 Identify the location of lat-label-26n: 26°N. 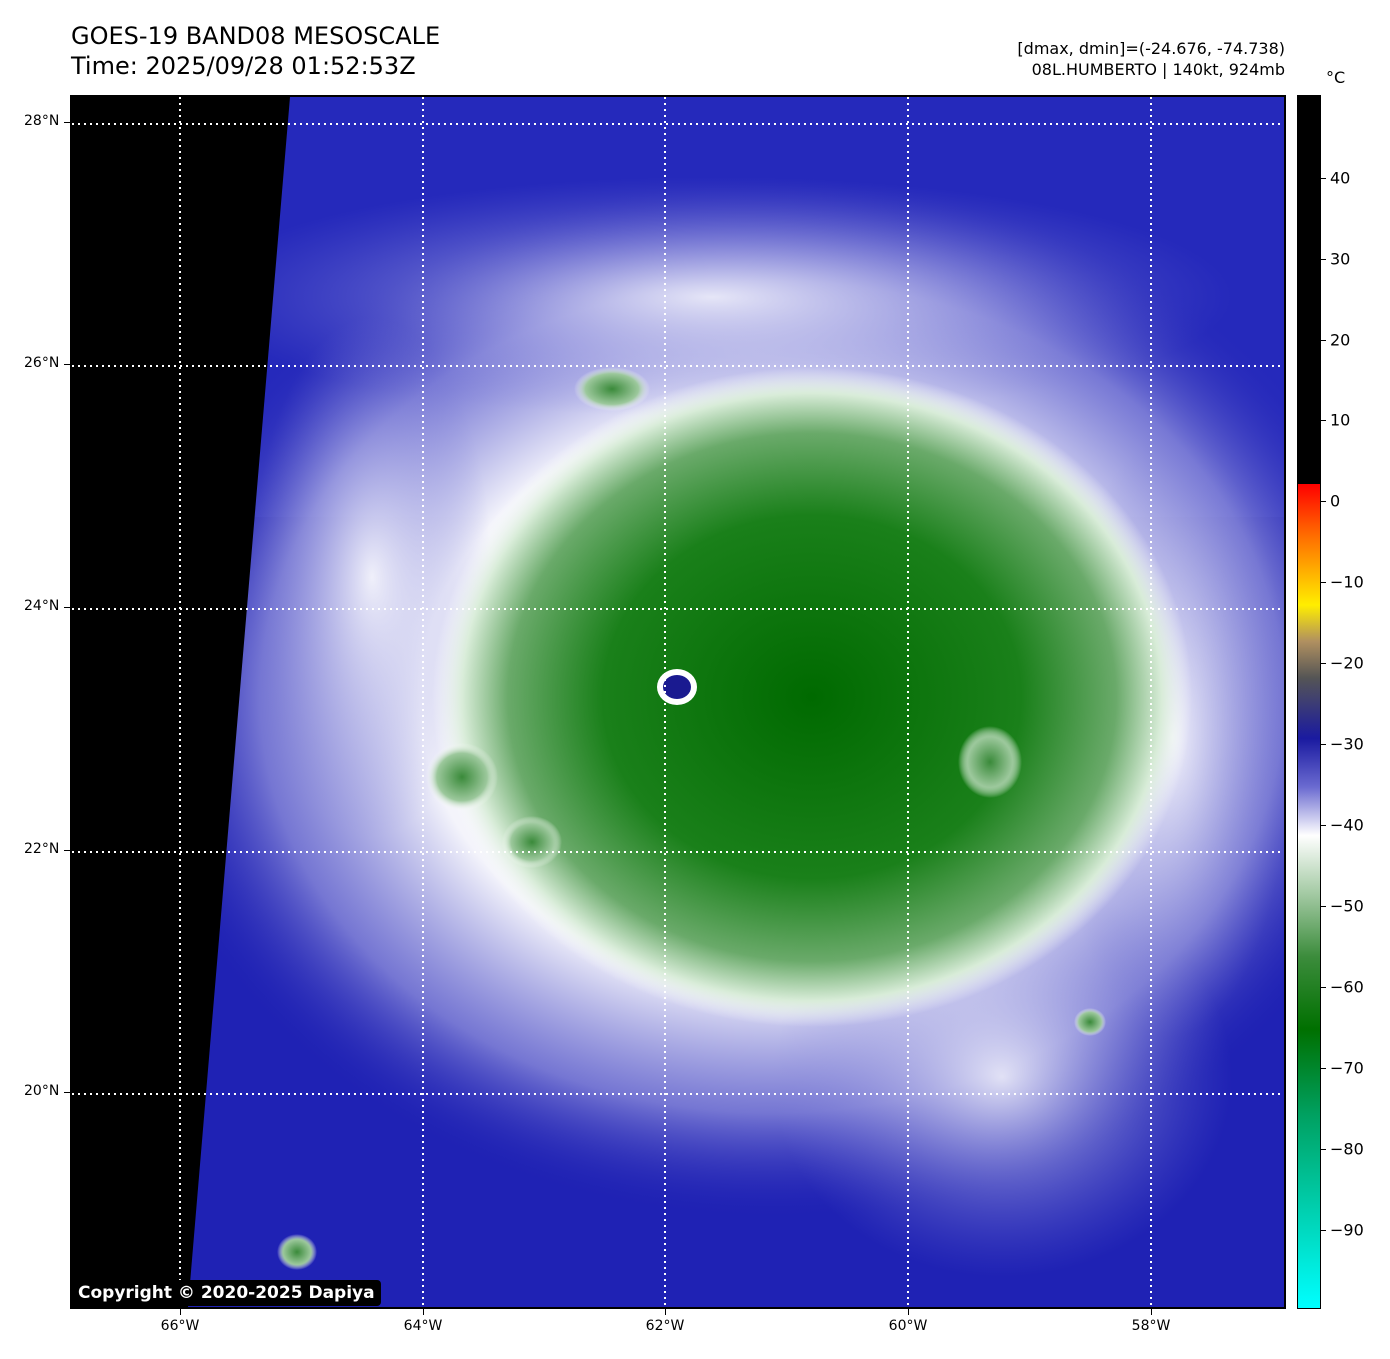
(42, 363).